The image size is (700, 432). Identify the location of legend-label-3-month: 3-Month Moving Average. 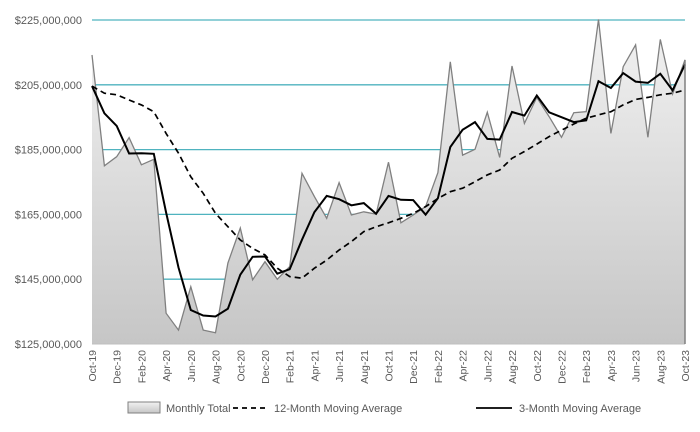
(580, 409).